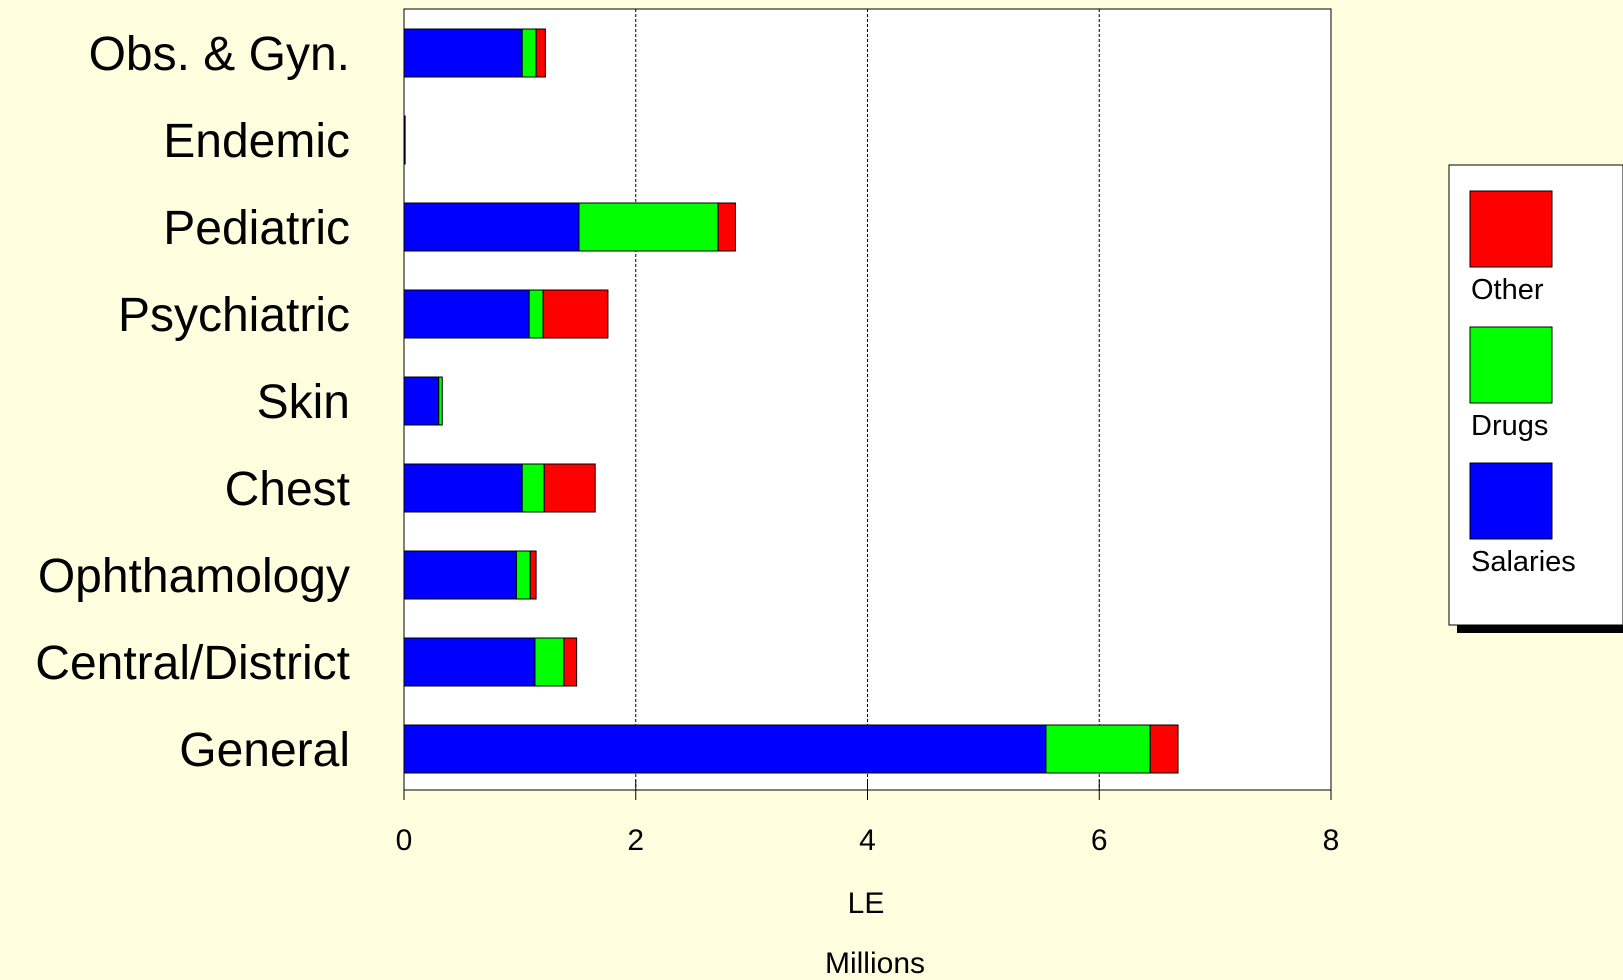  What do you see at coordinates (868, 818) in the screenshot?
I see `x-axis: 0 2 4 6 8` at bounding box center [868, 818].